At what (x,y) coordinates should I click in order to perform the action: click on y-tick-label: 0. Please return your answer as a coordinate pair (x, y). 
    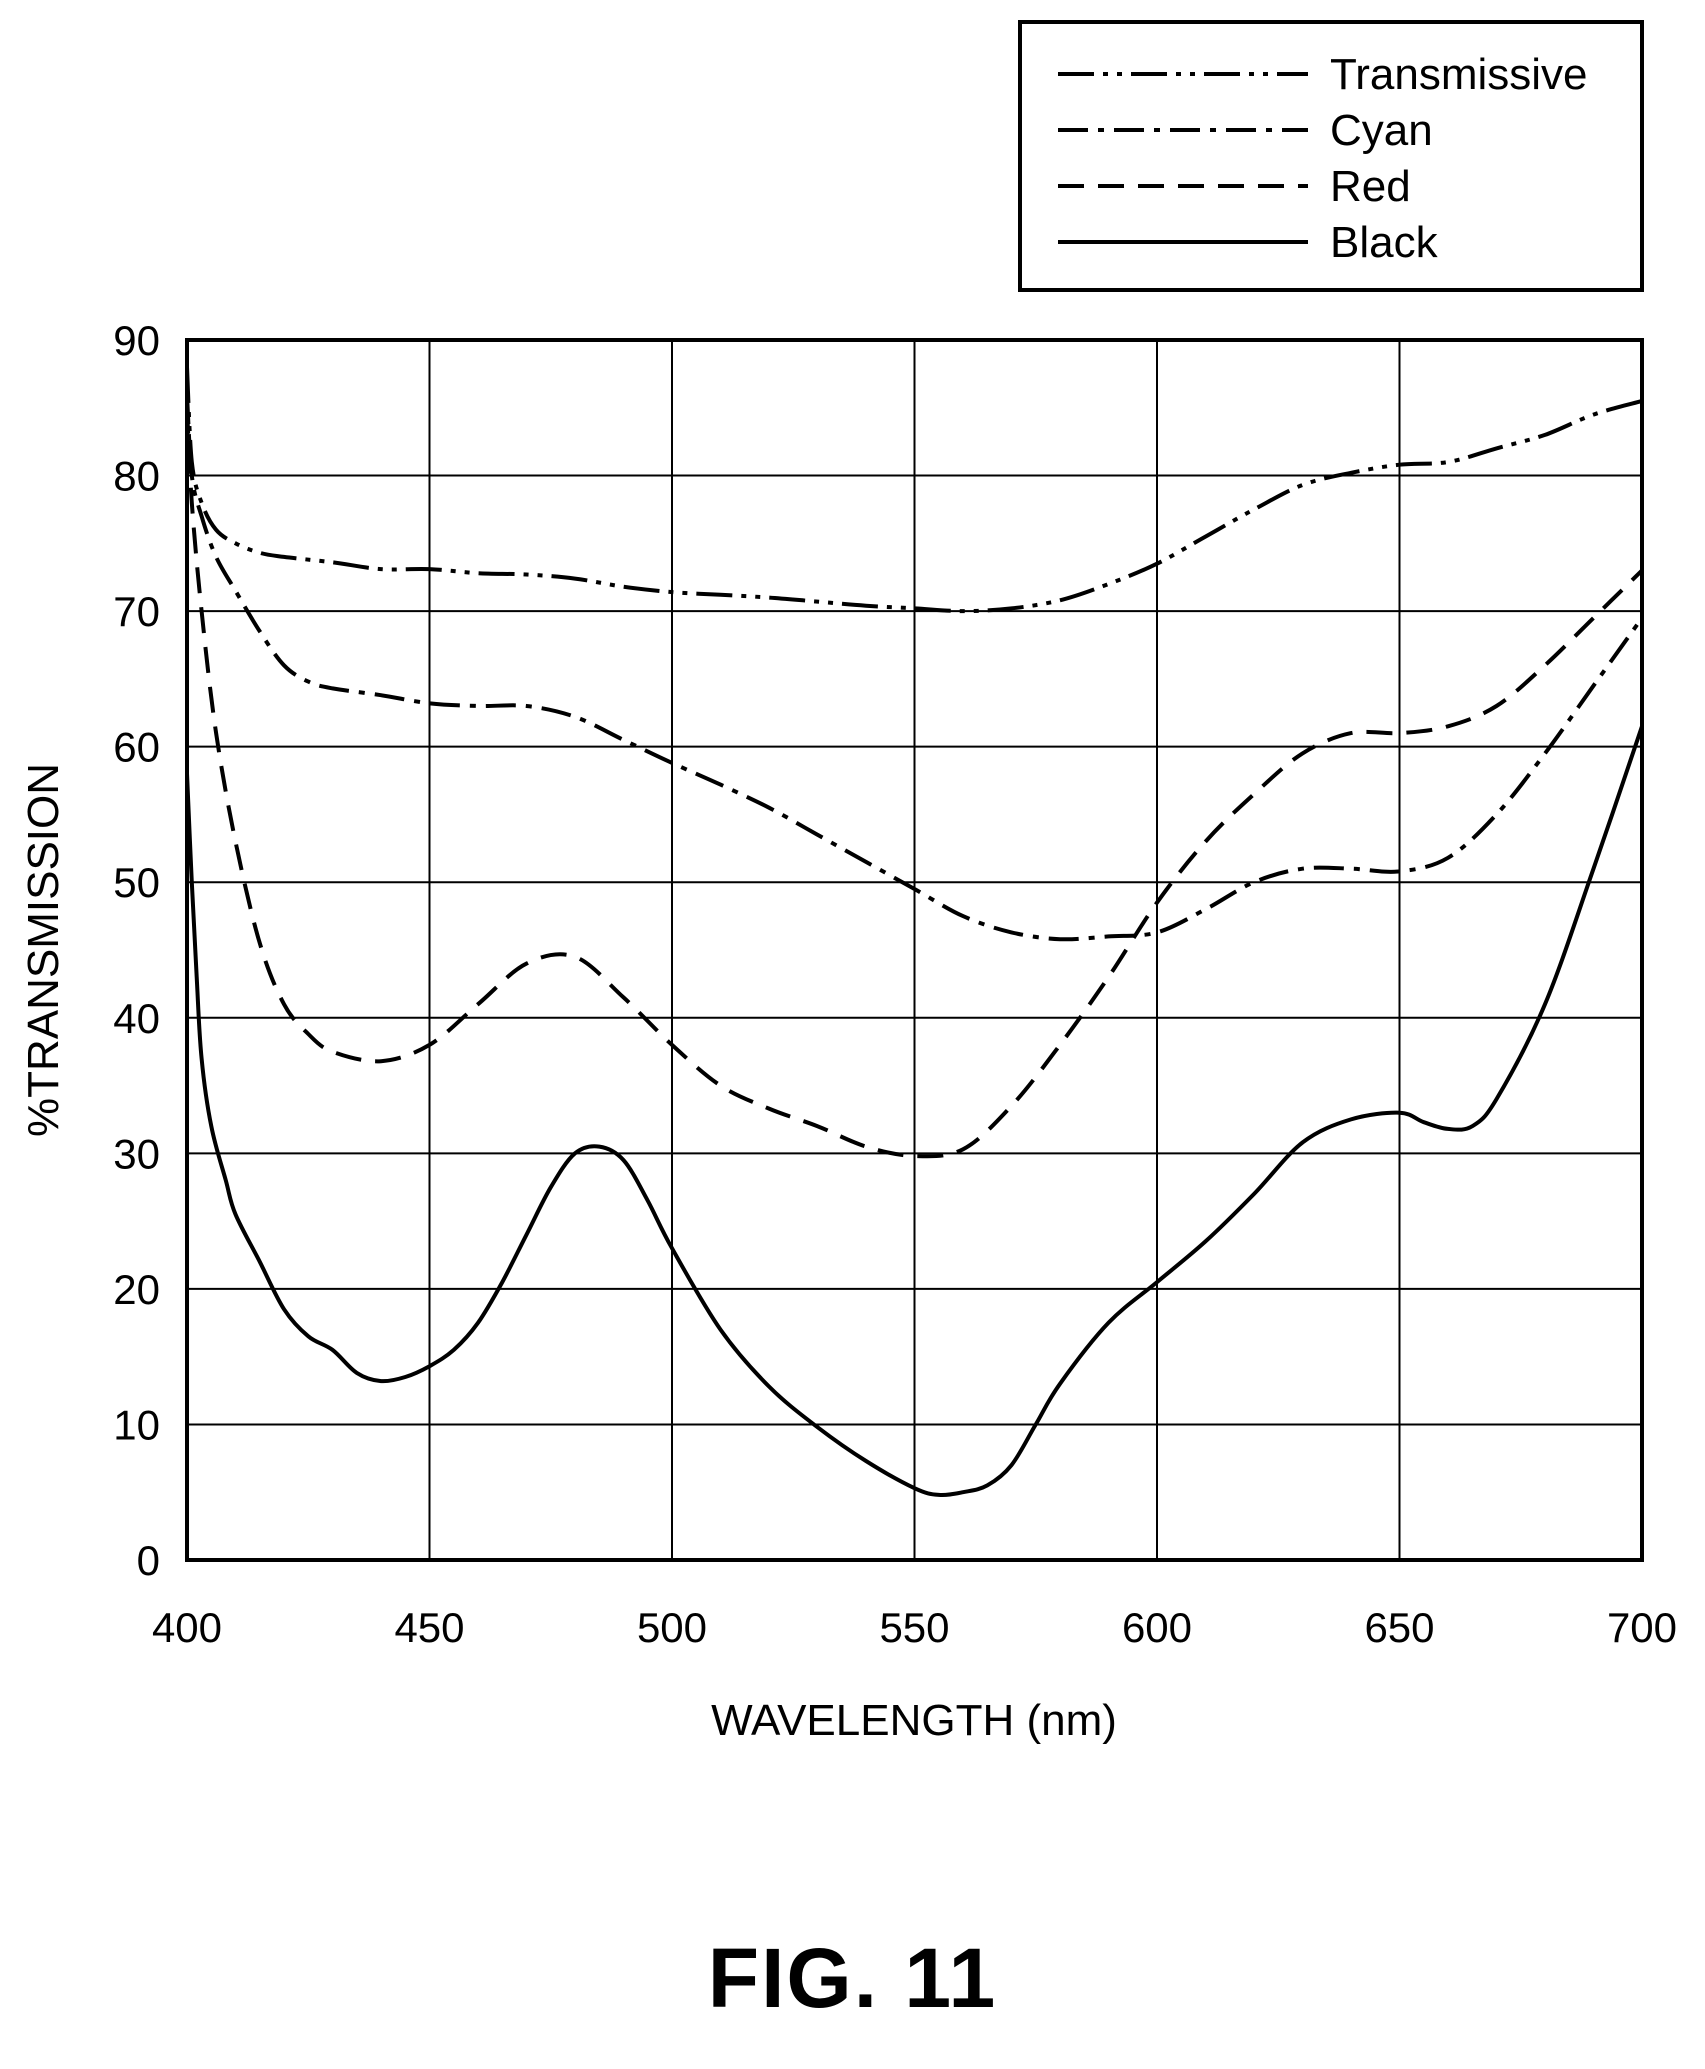
    Looking at the image, I should click on (148, 1560).